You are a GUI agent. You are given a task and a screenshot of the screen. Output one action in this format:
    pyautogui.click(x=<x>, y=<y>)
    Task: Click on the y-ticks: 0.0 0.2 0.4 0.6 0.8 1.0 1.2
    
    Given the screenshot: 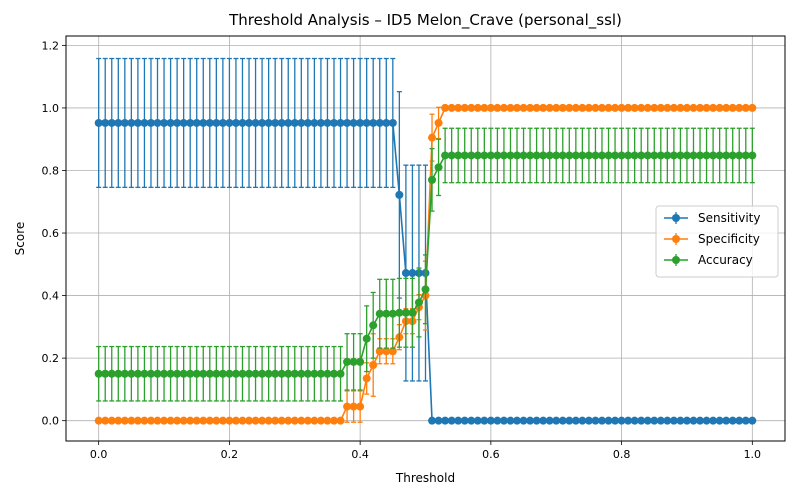 What is the action you would take?
    pyautogui.click(x=54, y=233)
    